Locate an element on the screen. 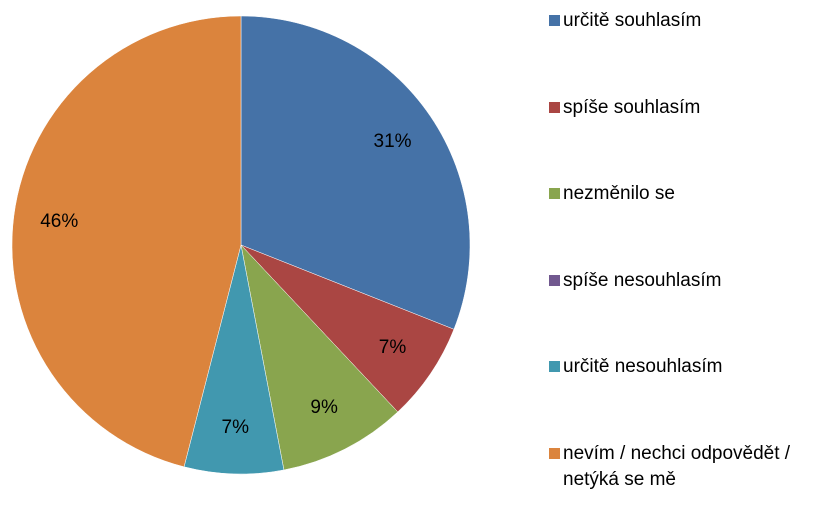 Image resolution: width=817 pixels, height=528 pixels. data-label: 31% is located at coordinates (393, 141).